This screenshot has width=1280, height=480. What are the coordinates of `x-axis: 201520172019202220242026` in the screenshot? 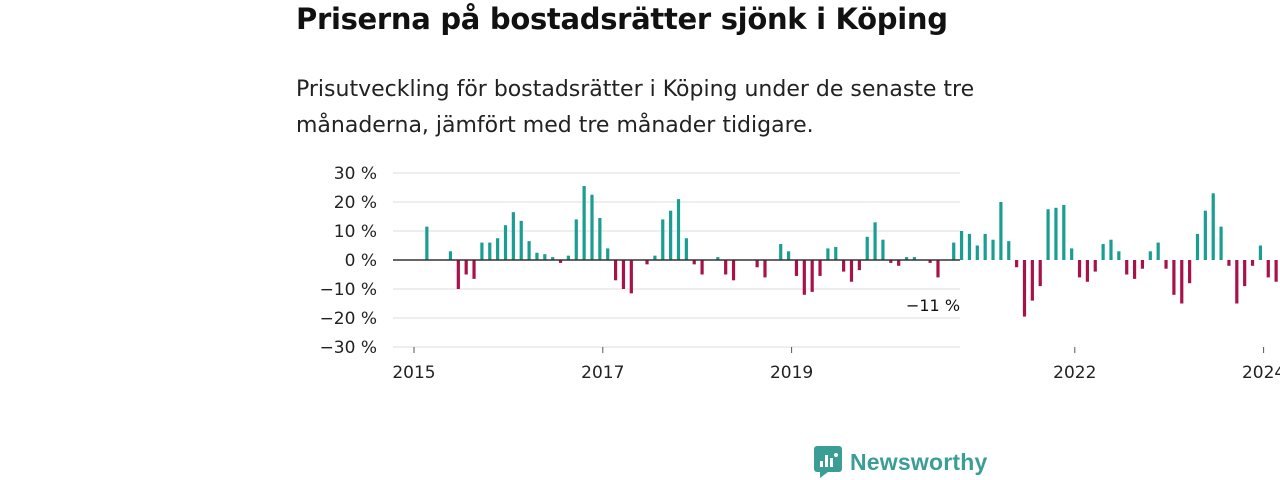 It's located at (836, 365).